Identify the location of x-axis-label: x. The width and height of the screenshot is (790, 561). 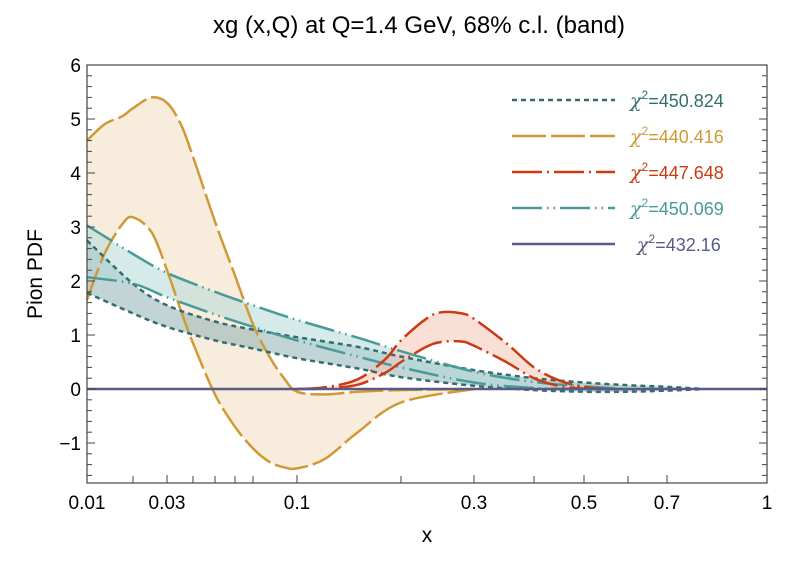
(427, 535).